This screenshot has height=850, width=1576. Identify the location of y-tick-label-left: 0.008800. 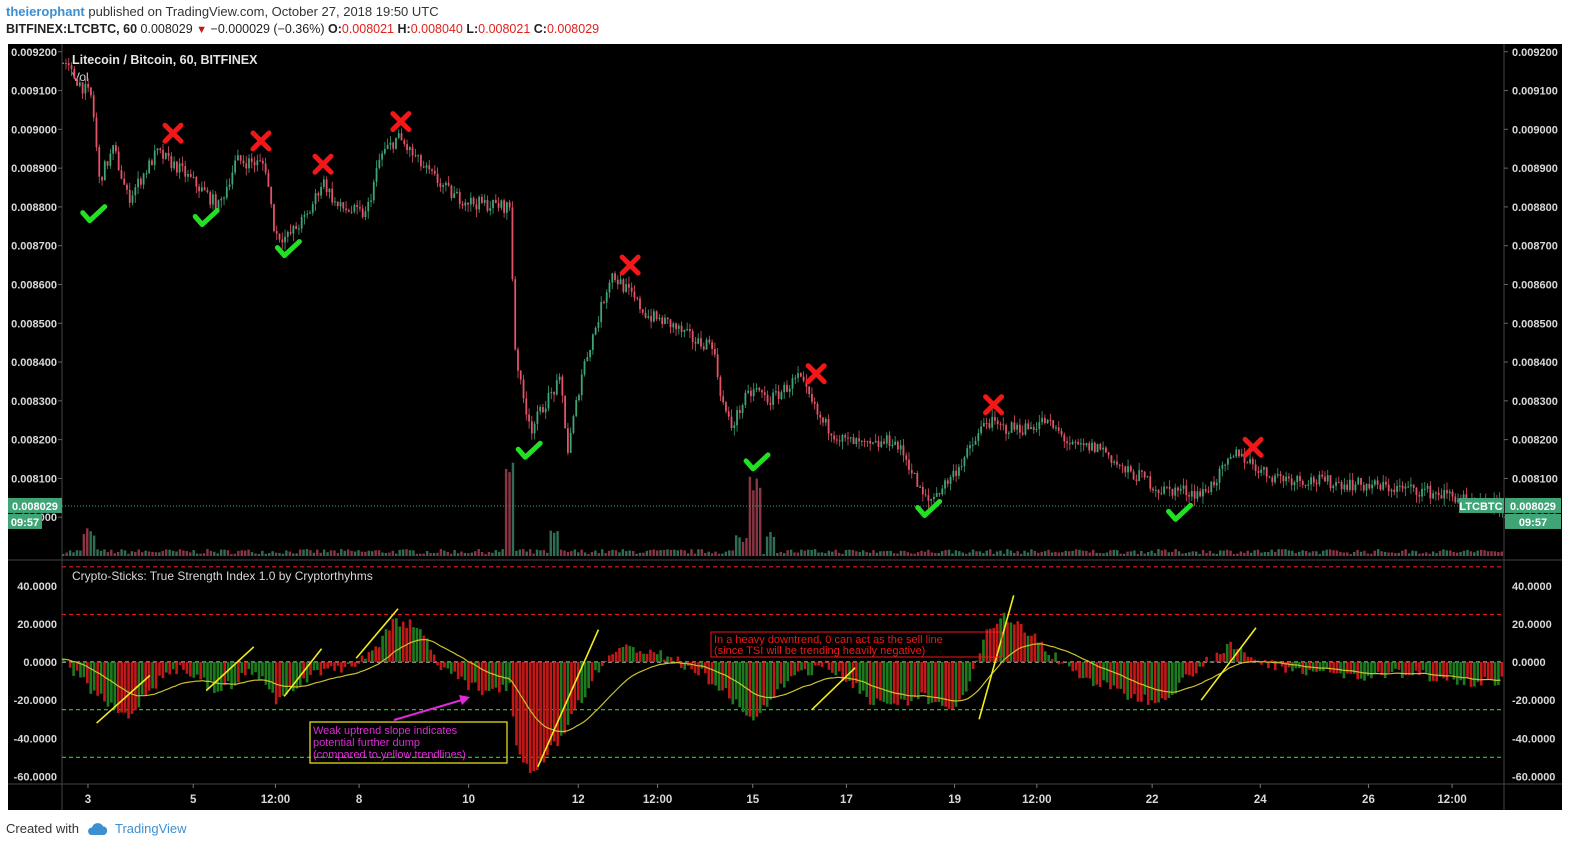
(34, 208).